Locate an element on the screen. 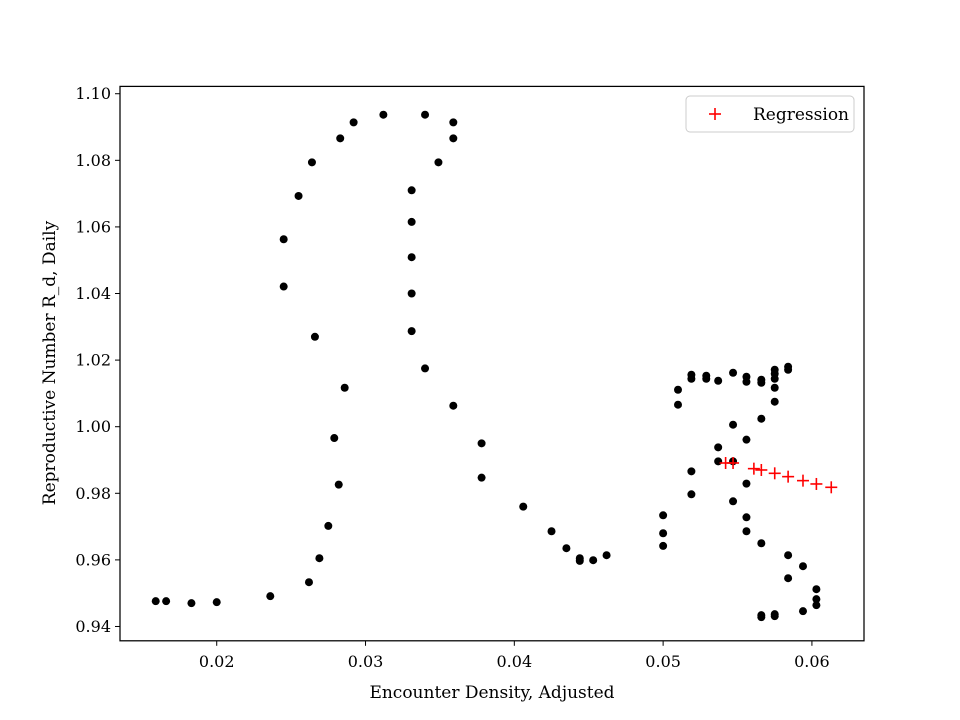 This screenshot has width=960, height=720. x-tick-label: 0.05 is located at coordinates (663, 661).